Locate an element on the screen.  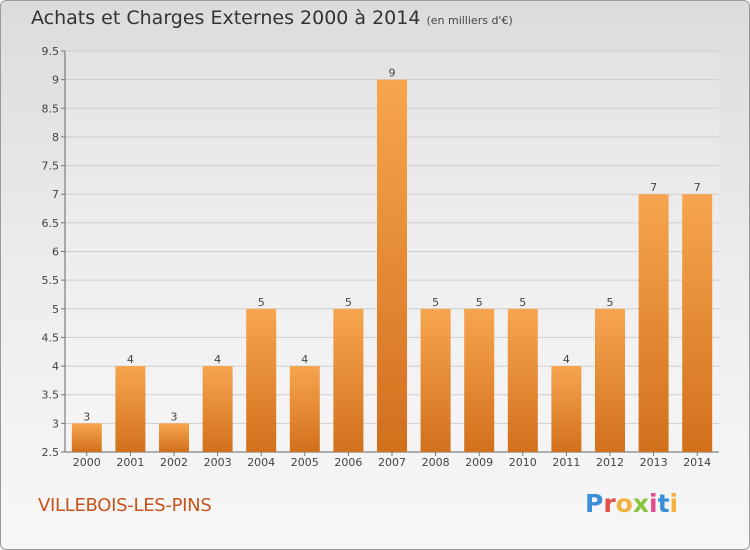
x-tick-label: 2003 is located at coordinates (218, 462).